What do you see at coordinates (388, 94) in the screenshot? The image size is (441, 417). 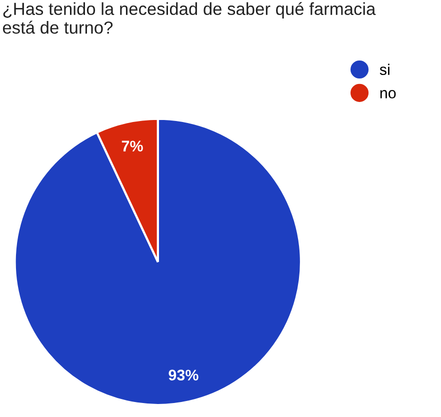 I see `legend-label: no` at bounding box center [388, 94].